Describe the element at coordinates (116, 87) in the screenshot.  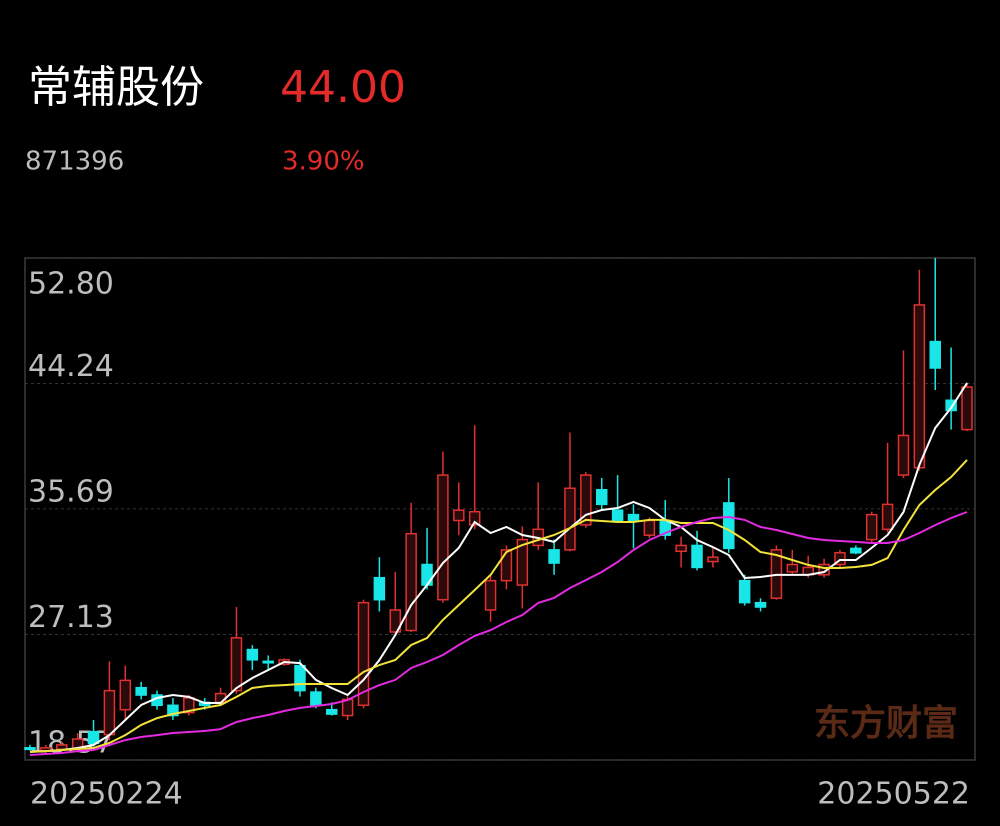
I see `stock-name: 常辅股份` at that location.